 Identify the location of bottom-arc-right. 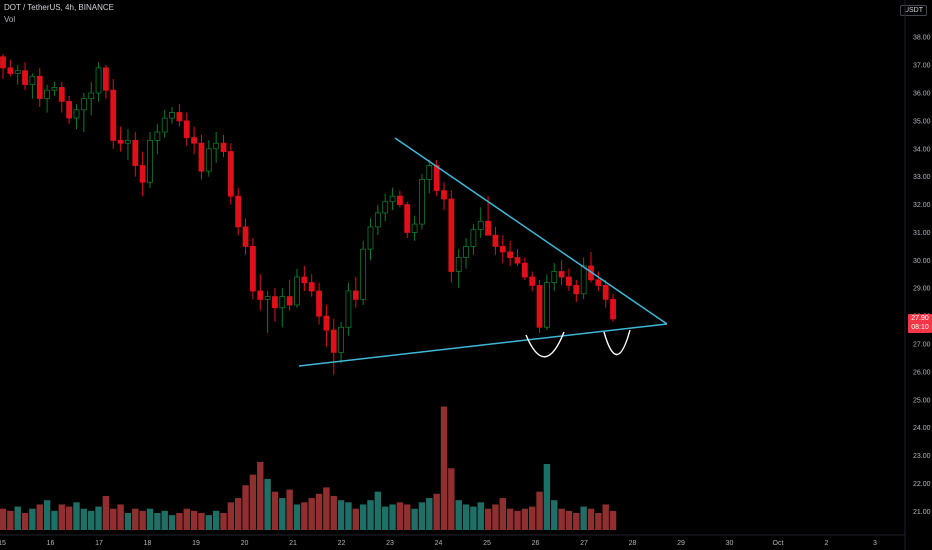
(617, 342).